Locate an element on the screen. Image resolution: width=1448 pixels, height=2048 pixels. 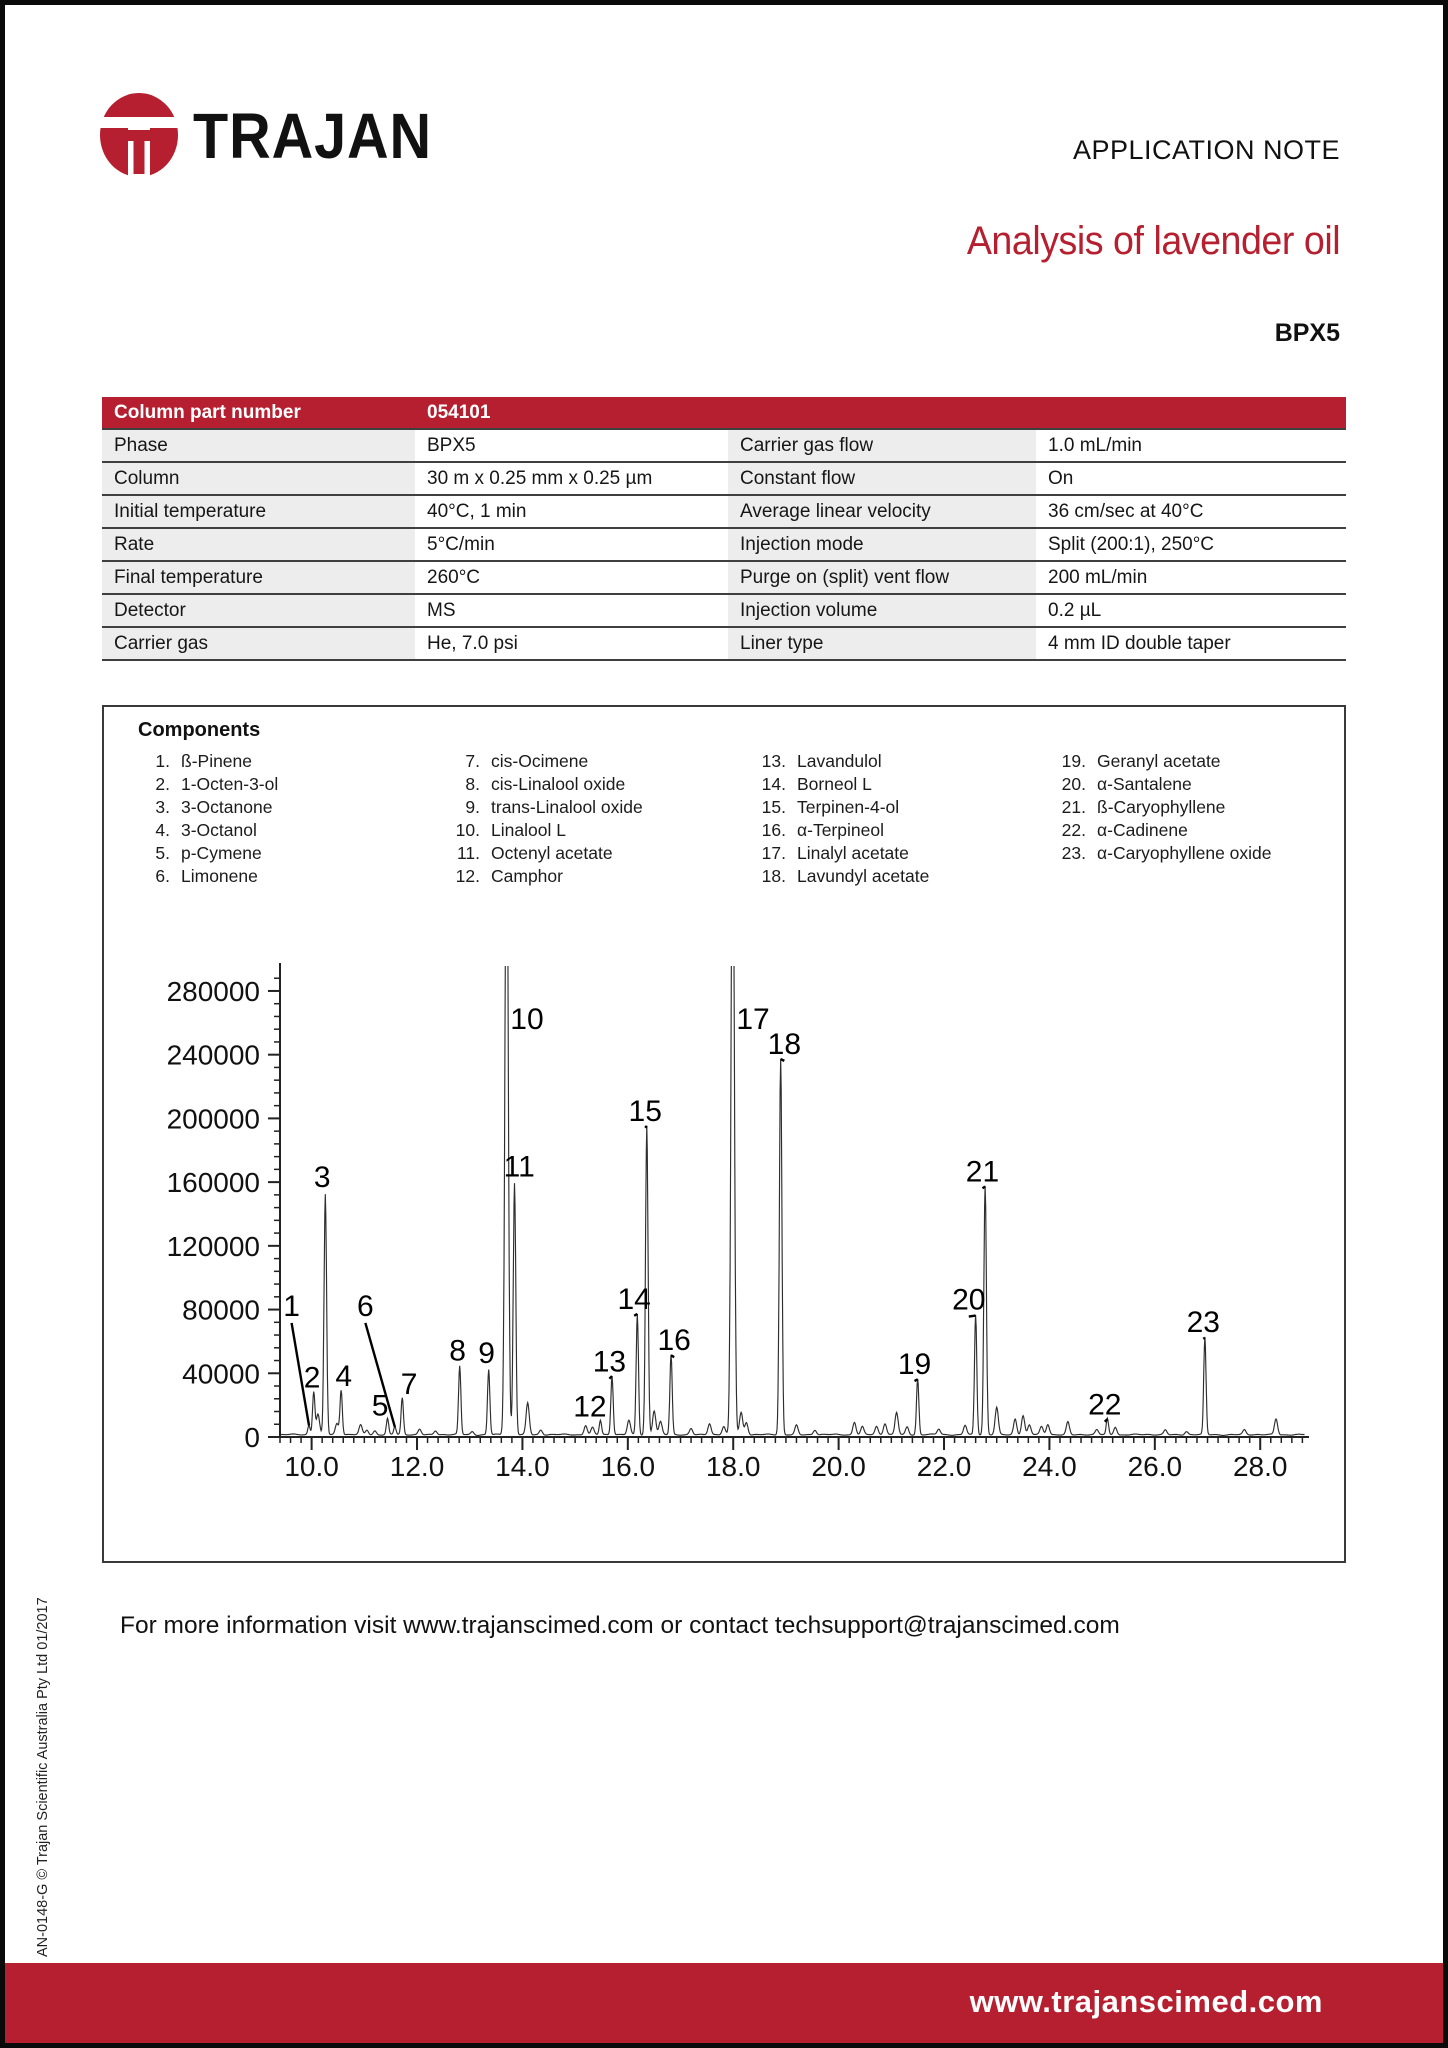
svg-text: 240000 is located at coordinates (213, 1055).